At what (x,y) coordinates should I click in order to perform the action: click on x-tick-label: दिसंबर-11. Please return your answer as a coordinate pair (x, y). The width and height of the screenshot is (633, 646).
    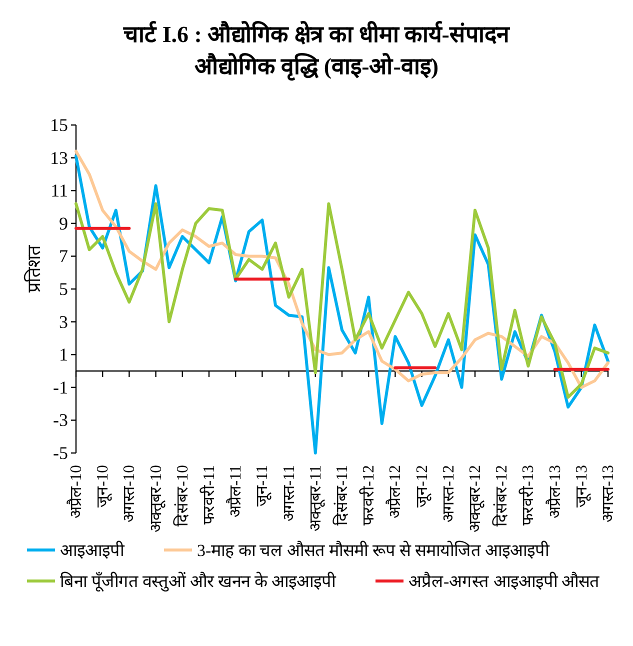
    Looking at the image, I should click on (341, 495).